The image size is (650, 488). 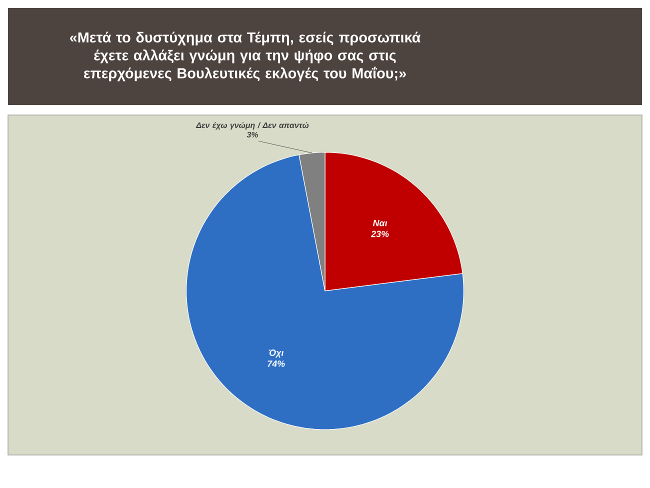 What do you see at coordinates (276, 354) in the screenshot?
I see `slice-label: Όχι` at bounding box center [276, 354].